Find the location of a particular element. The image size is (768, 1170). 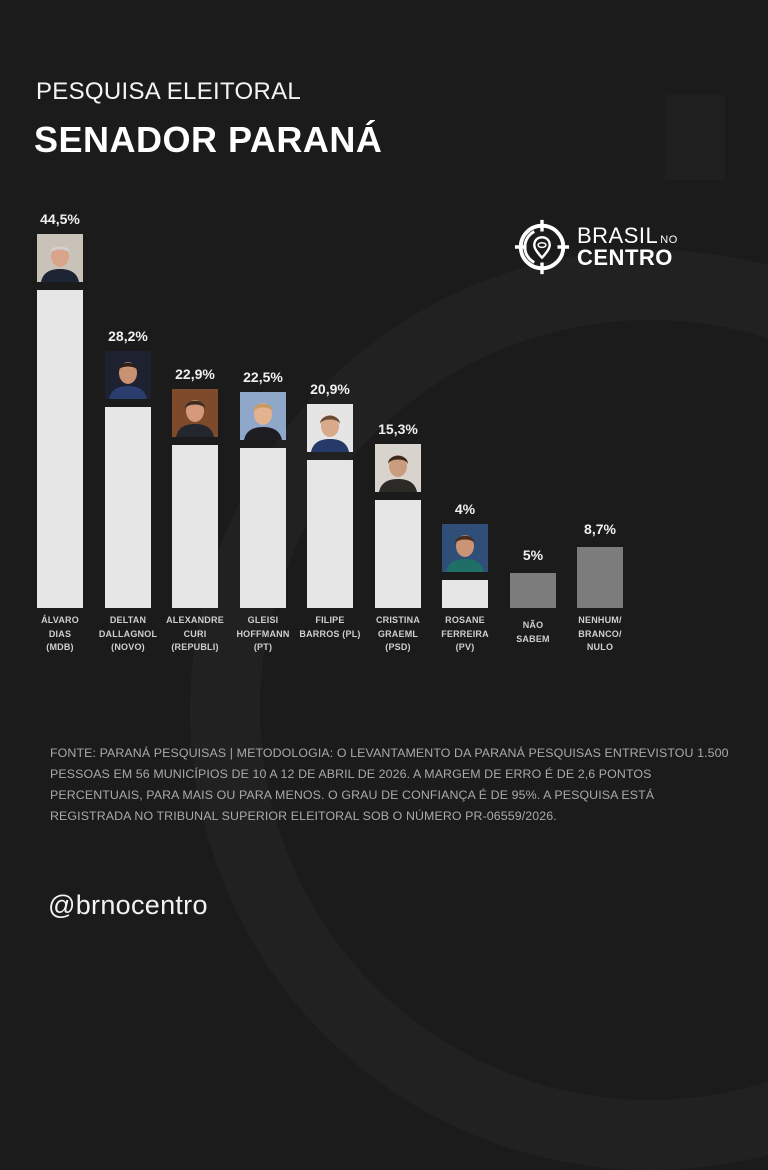

category-label: DELTAN DALLAGNOL (NOVO) is located at coordinates (128, 634).